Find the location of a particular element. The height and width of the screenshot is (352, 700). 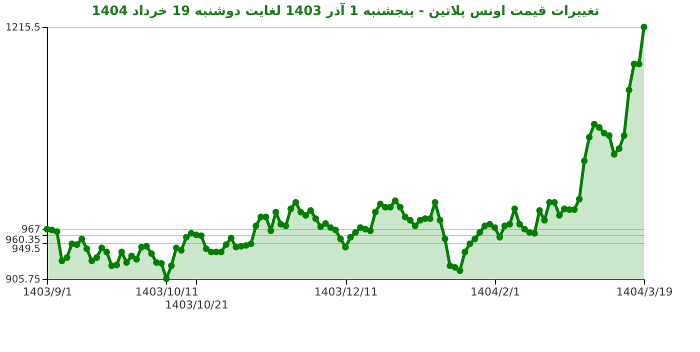

y-tick-label: 905.75 is located at coordinates (23, 280).